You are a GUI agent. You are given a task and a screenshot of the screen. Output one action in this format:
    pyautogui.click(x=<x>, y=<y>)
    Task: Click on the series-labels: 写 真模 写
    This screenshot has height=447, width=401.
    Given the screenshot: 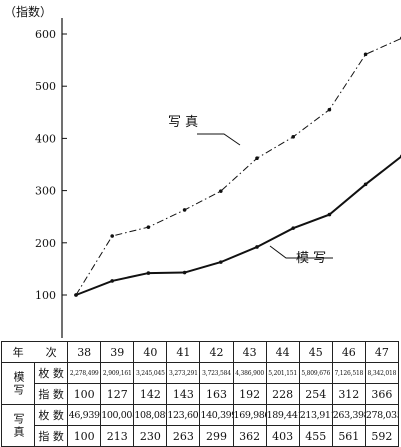 What is the action you would take?
    pyautogui.click(x=250, y=190)
    